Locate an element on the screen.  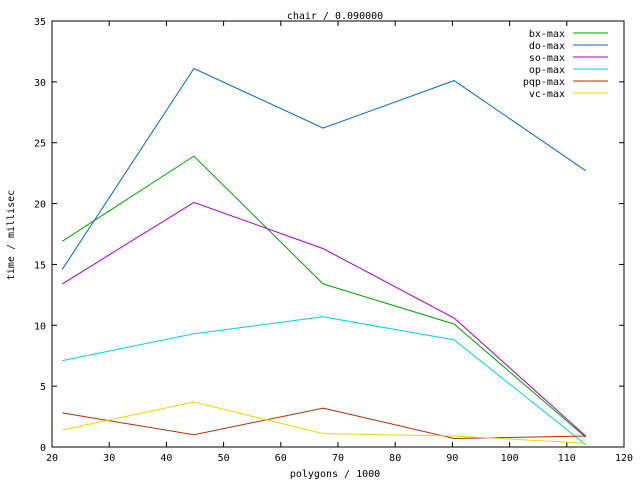
legend-label: op-max is located at coordinates (547, 70).